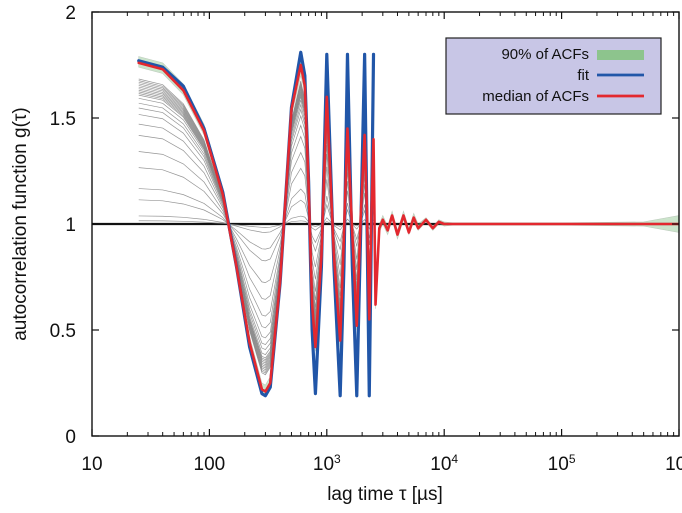 The image size is (682, 513). What do you see at coordinates (545, 54) in the screenshot?
I see `legend-label-90-acfs: 90% of ACFs` at bounding box center [545, 54].